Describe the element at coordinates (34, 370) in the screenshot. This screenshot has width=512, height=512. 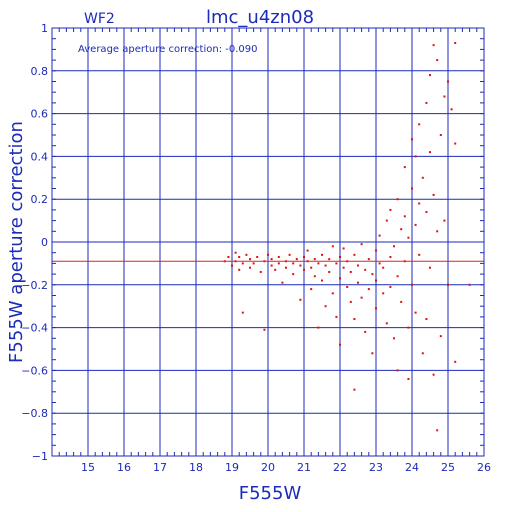
I see `y-tick-8: −0.6` at that location.